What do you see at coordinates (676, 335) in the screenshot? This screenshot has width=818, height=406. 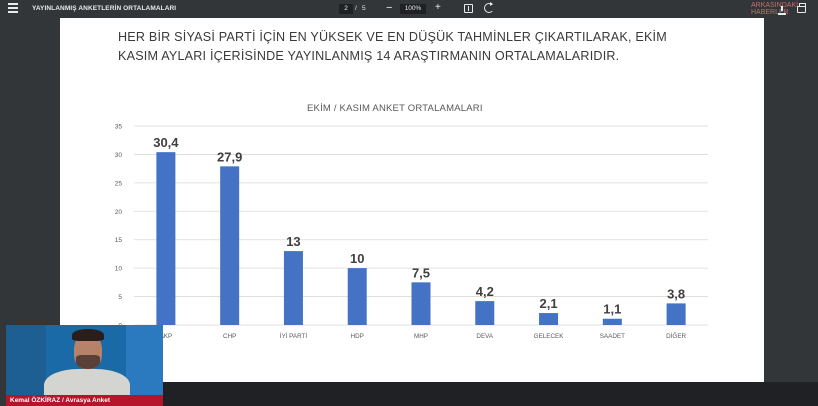 I see `x-tick-label: DİĞER` at bounding box center [676, 335].